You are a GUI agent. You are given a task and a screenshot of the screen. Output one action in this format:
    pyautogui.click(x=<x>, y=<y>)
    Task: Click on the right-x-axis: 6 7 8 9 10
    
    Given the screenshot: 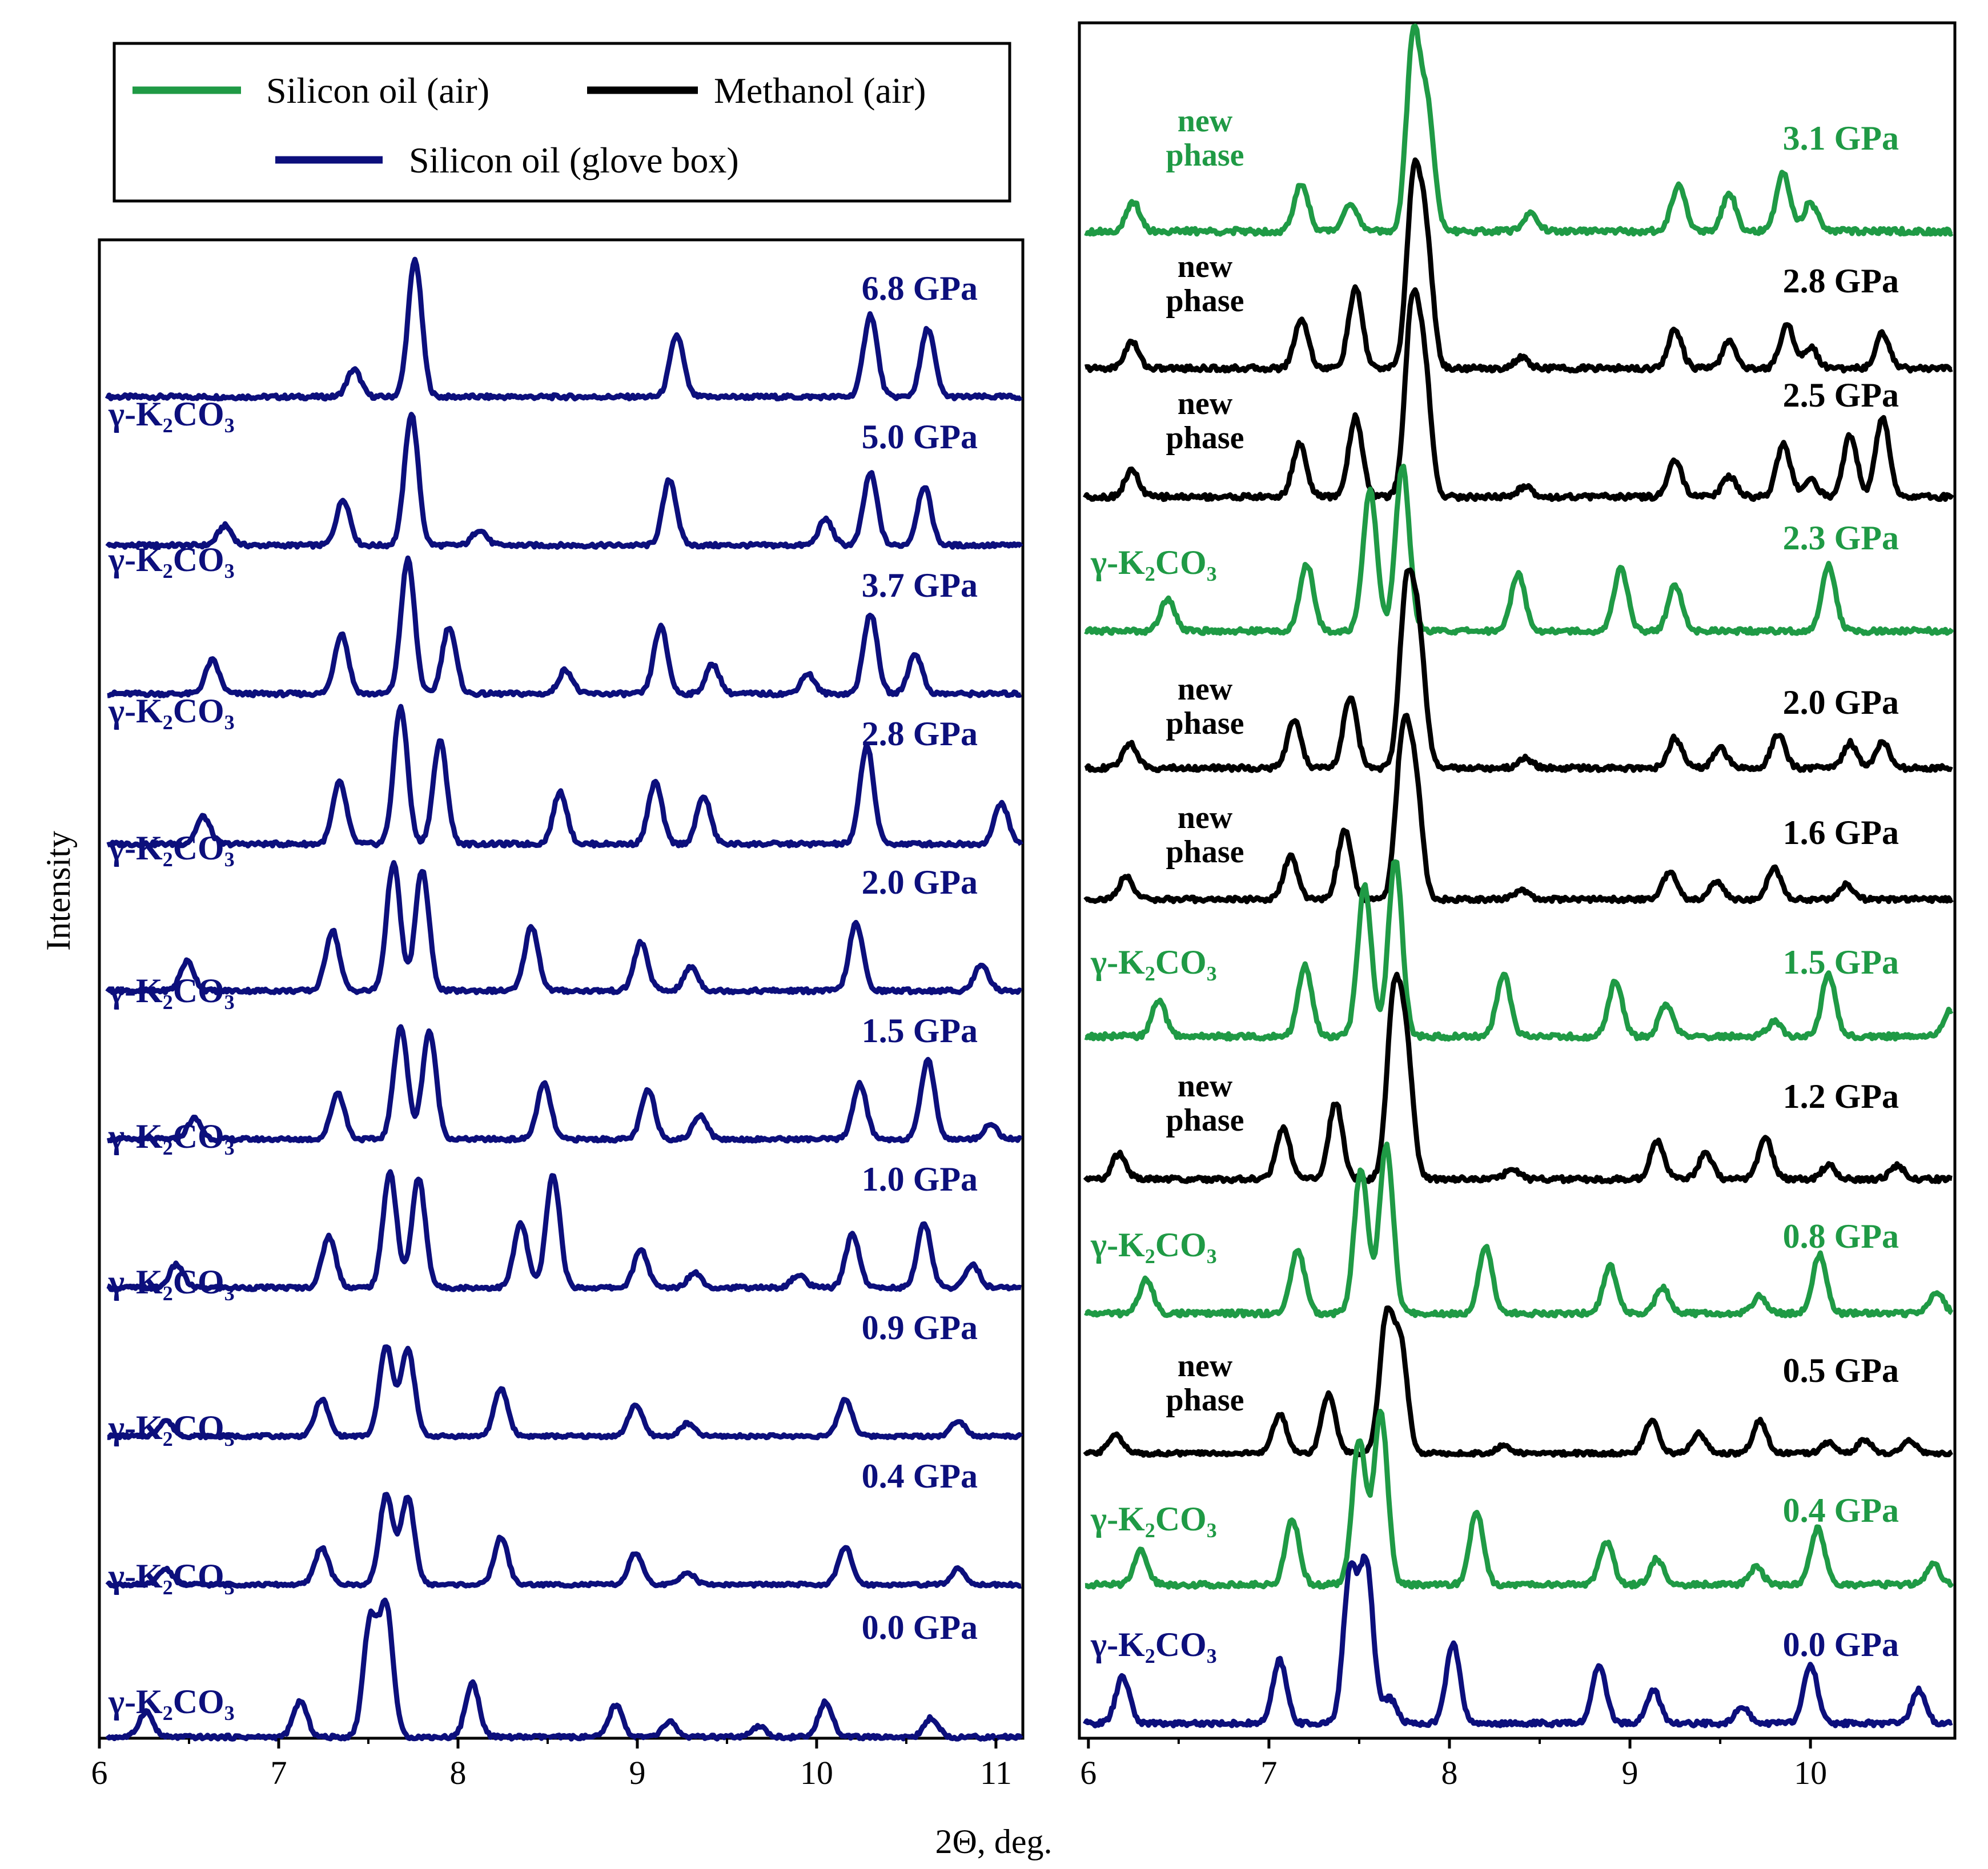 What is the action you would take?
    pyautogui.click(x=1453, y=1765)
    